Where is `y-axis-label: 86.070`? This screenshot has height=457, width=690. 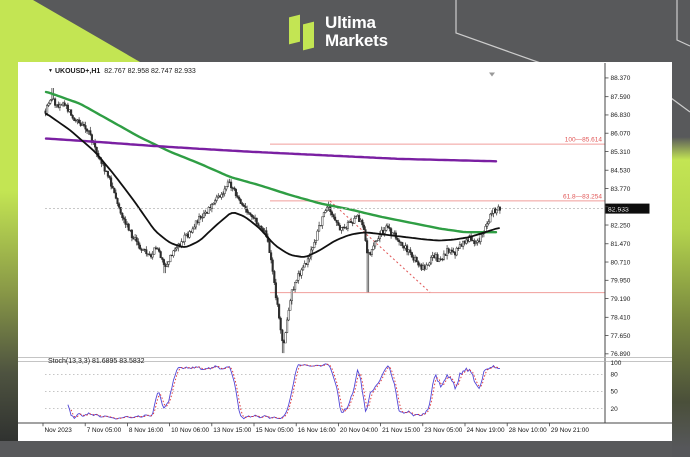
y-axis-label: 86.070 is located at coordinates (621, 134).